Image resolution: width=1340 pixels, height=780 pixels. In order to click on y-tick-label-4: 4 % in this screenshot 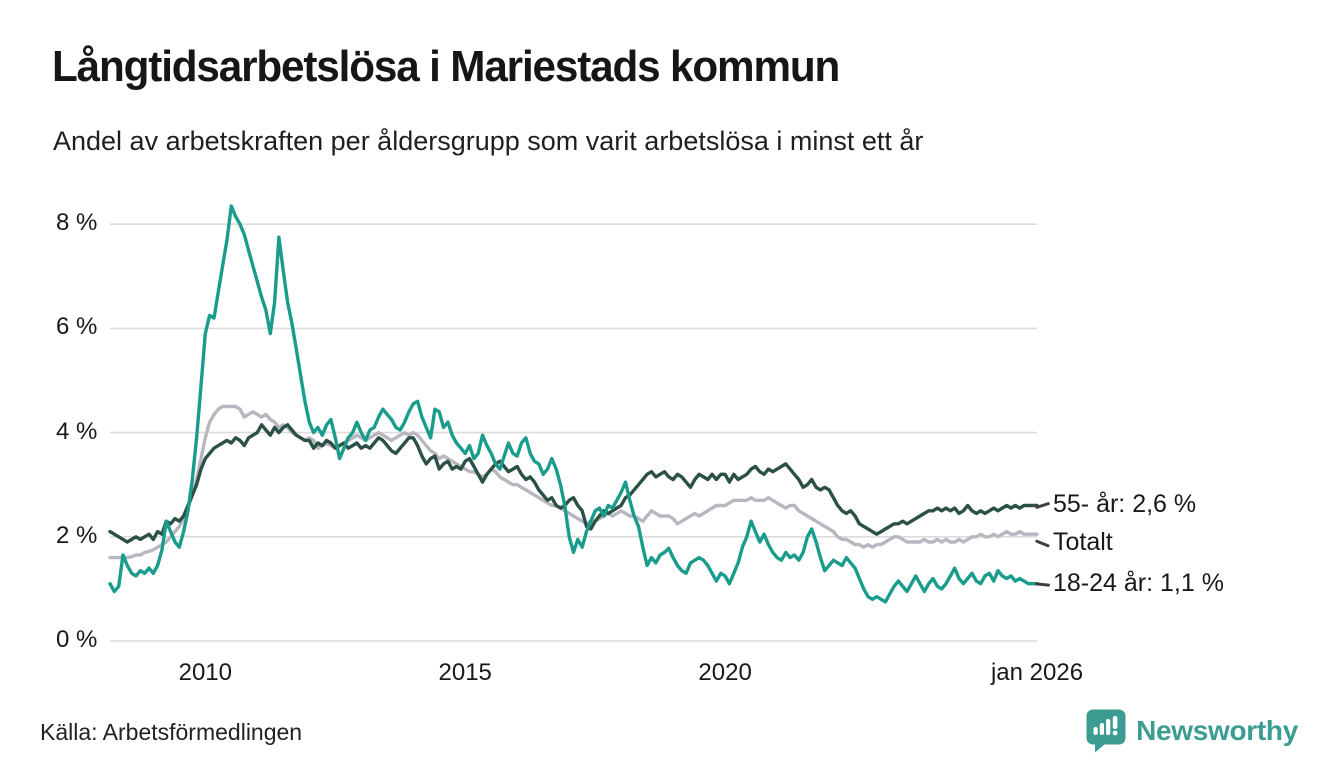, I will do `click(77, 431)`.